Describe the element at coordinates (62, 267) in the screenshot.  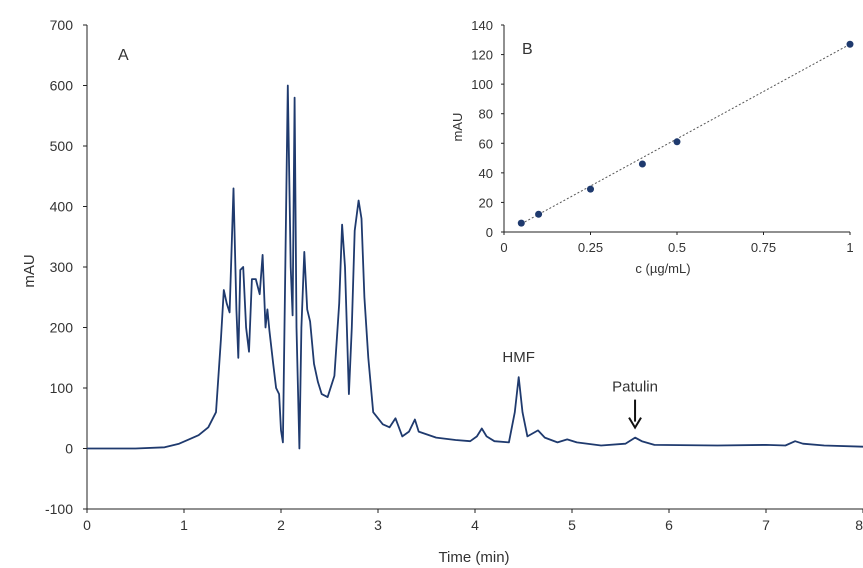
I see `main-y-tick-label: 300` at that location.